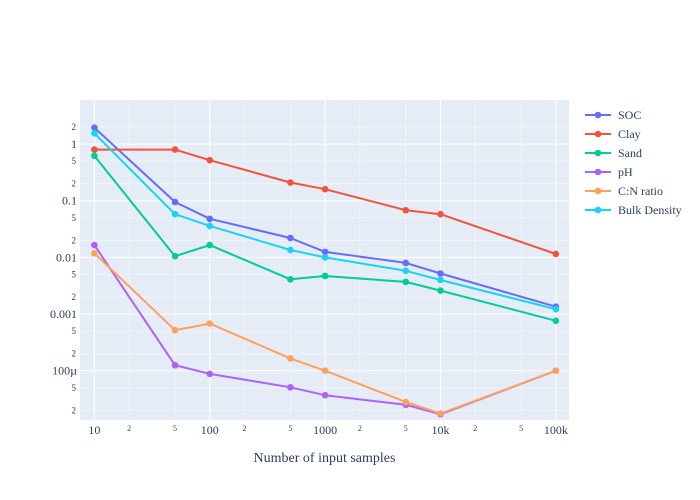 The image size is (700, 500). I want to click on legend-label: pH, so click(625, 172).